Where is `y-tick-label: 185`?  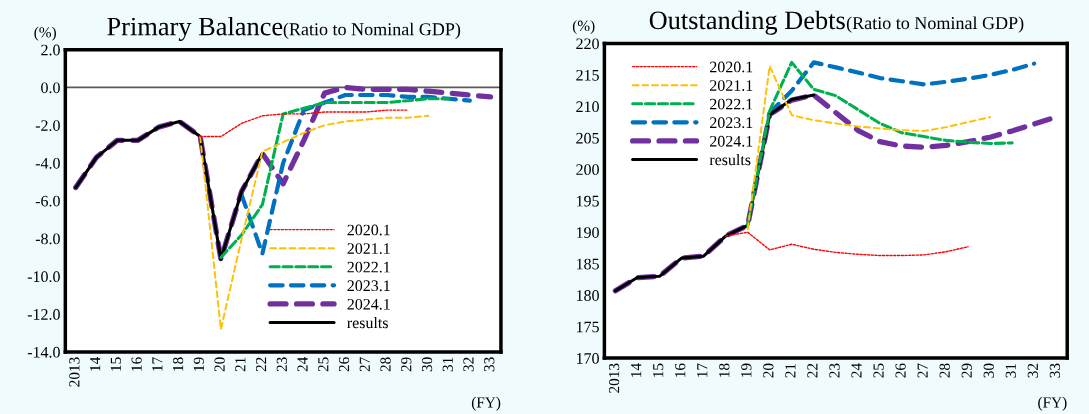
y-tick-label: 185 is located at coordinates (587, 264).